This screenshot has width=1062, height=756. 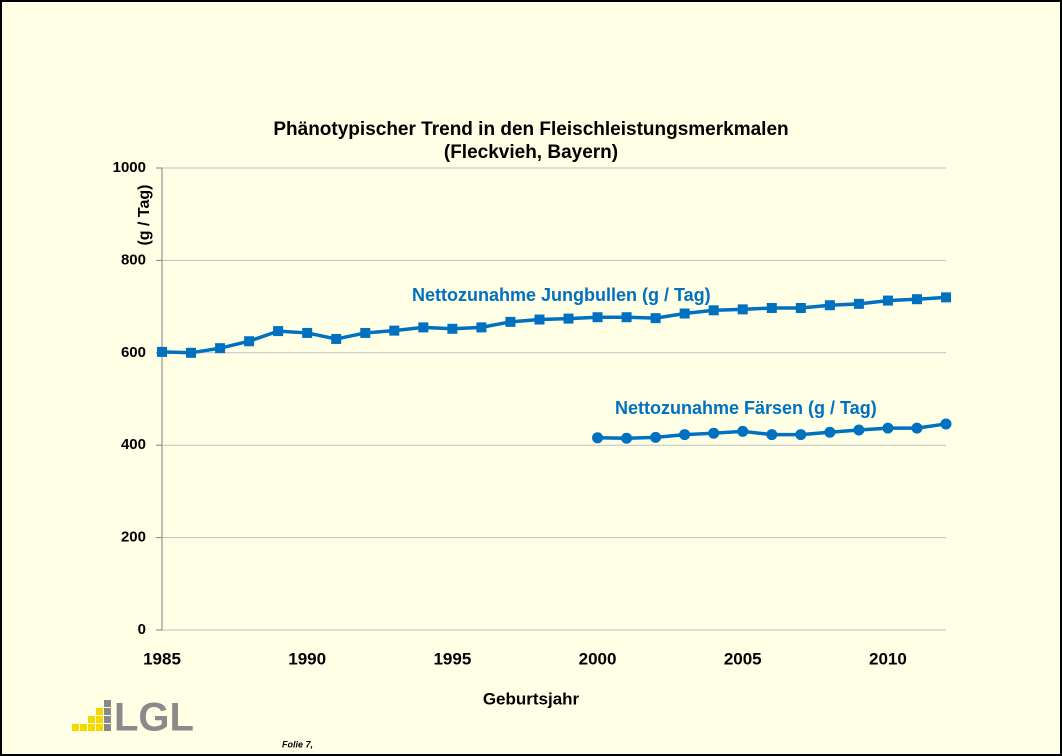 What do you see at coordinates (142, 629) in the screenshot?
I see `y-tick-label: 0` at bounding box center [142, 629].